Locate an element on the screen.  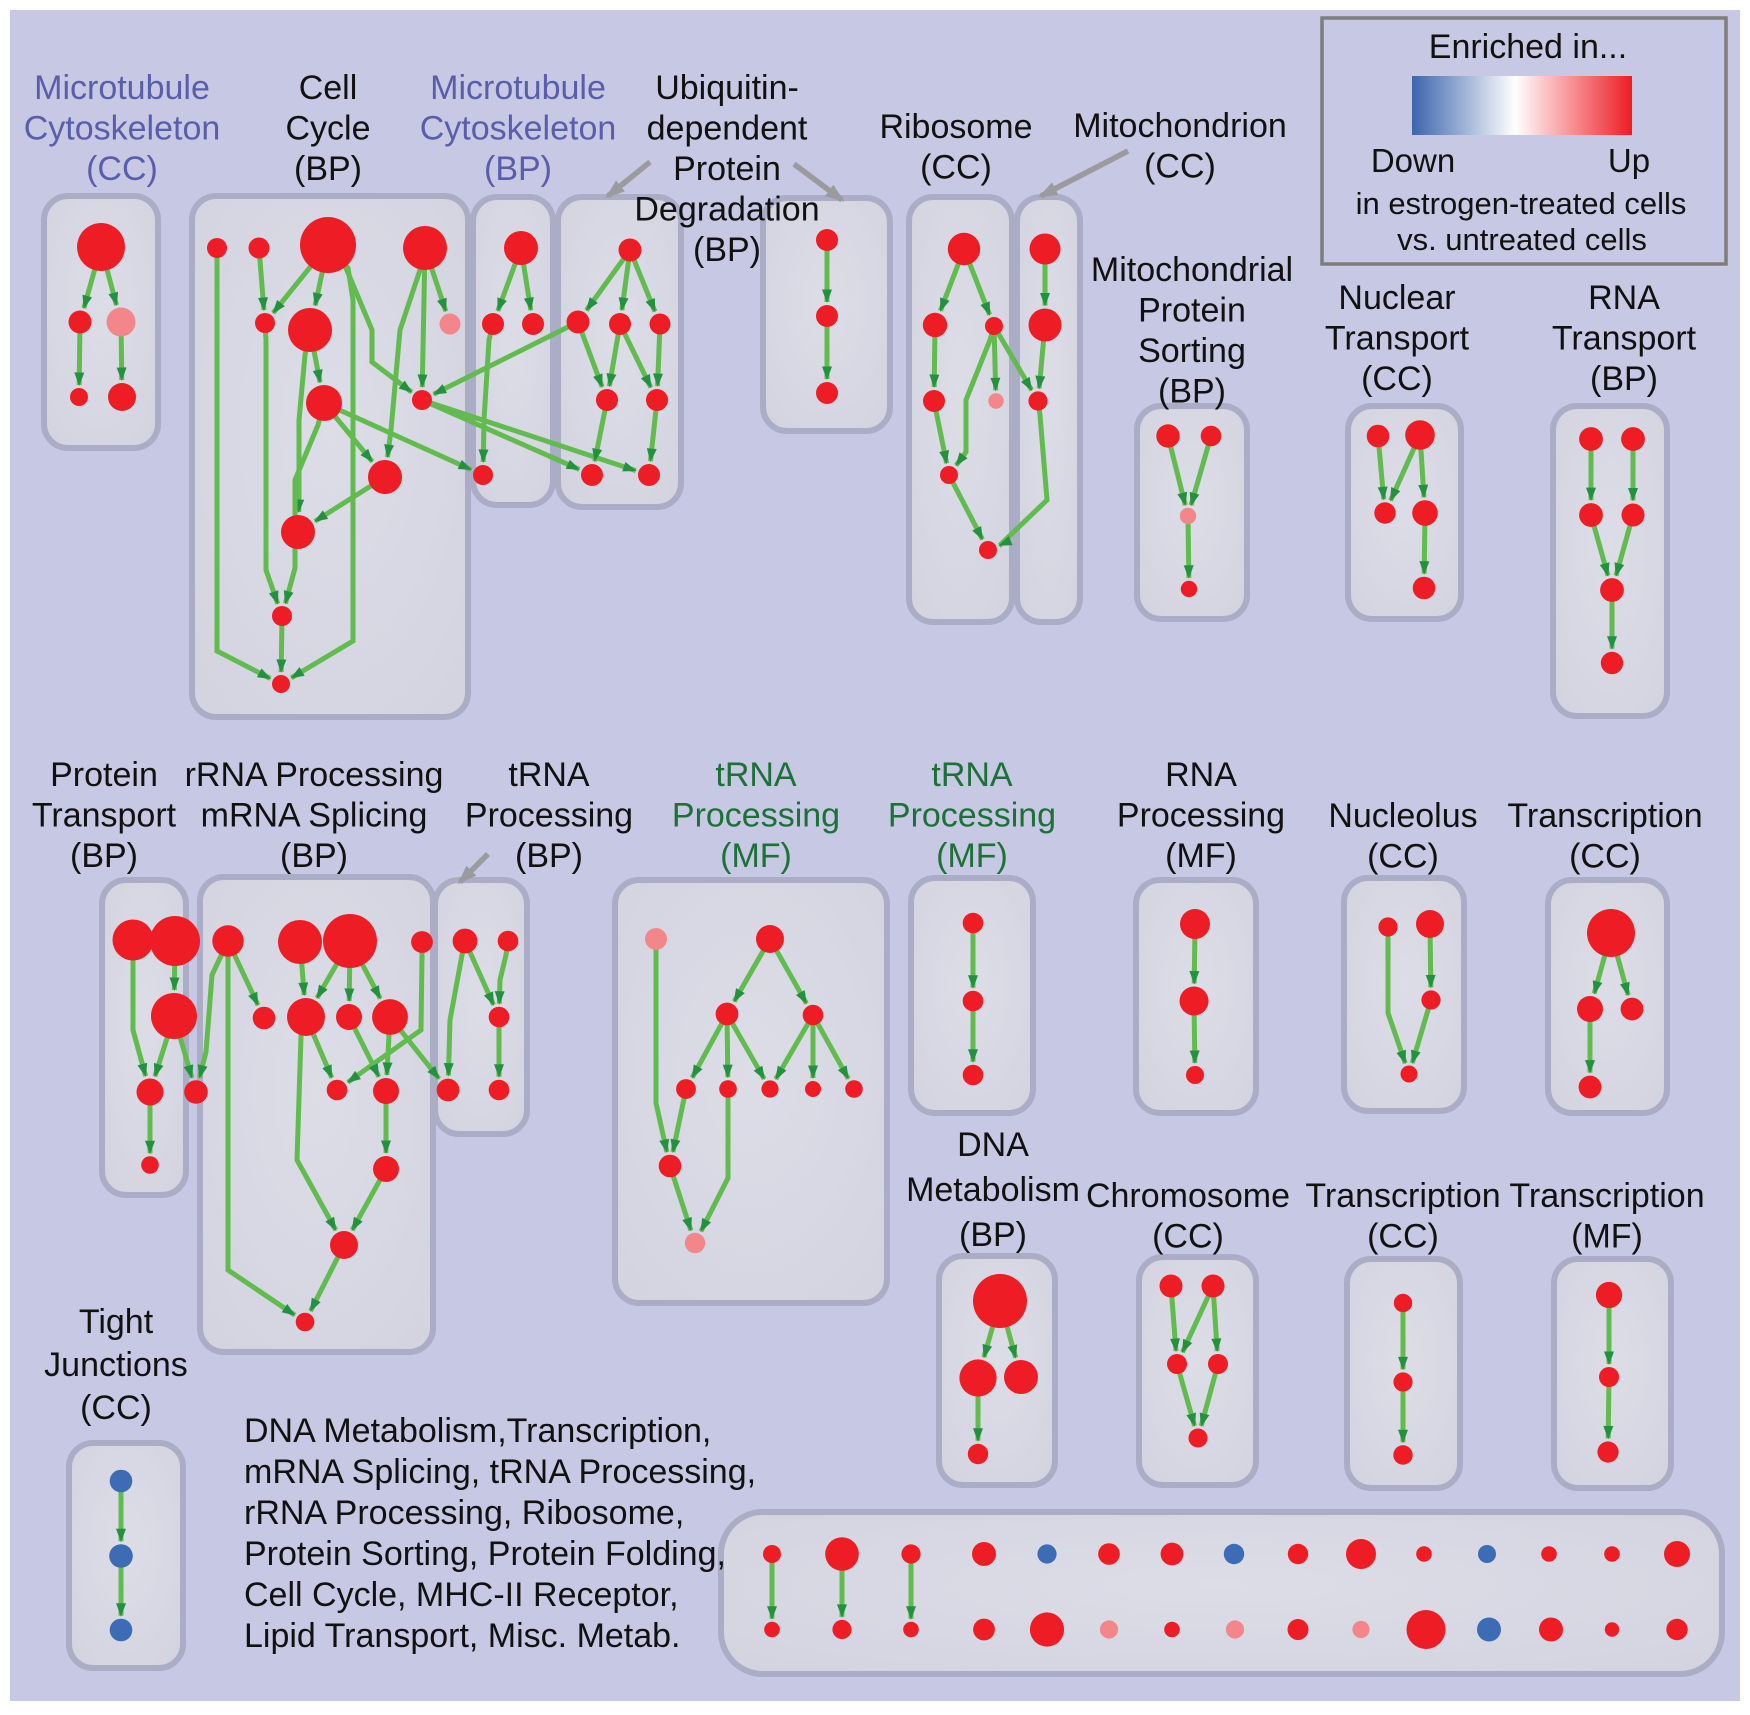
svg-text: dependent is located at coordinates (727, 129).